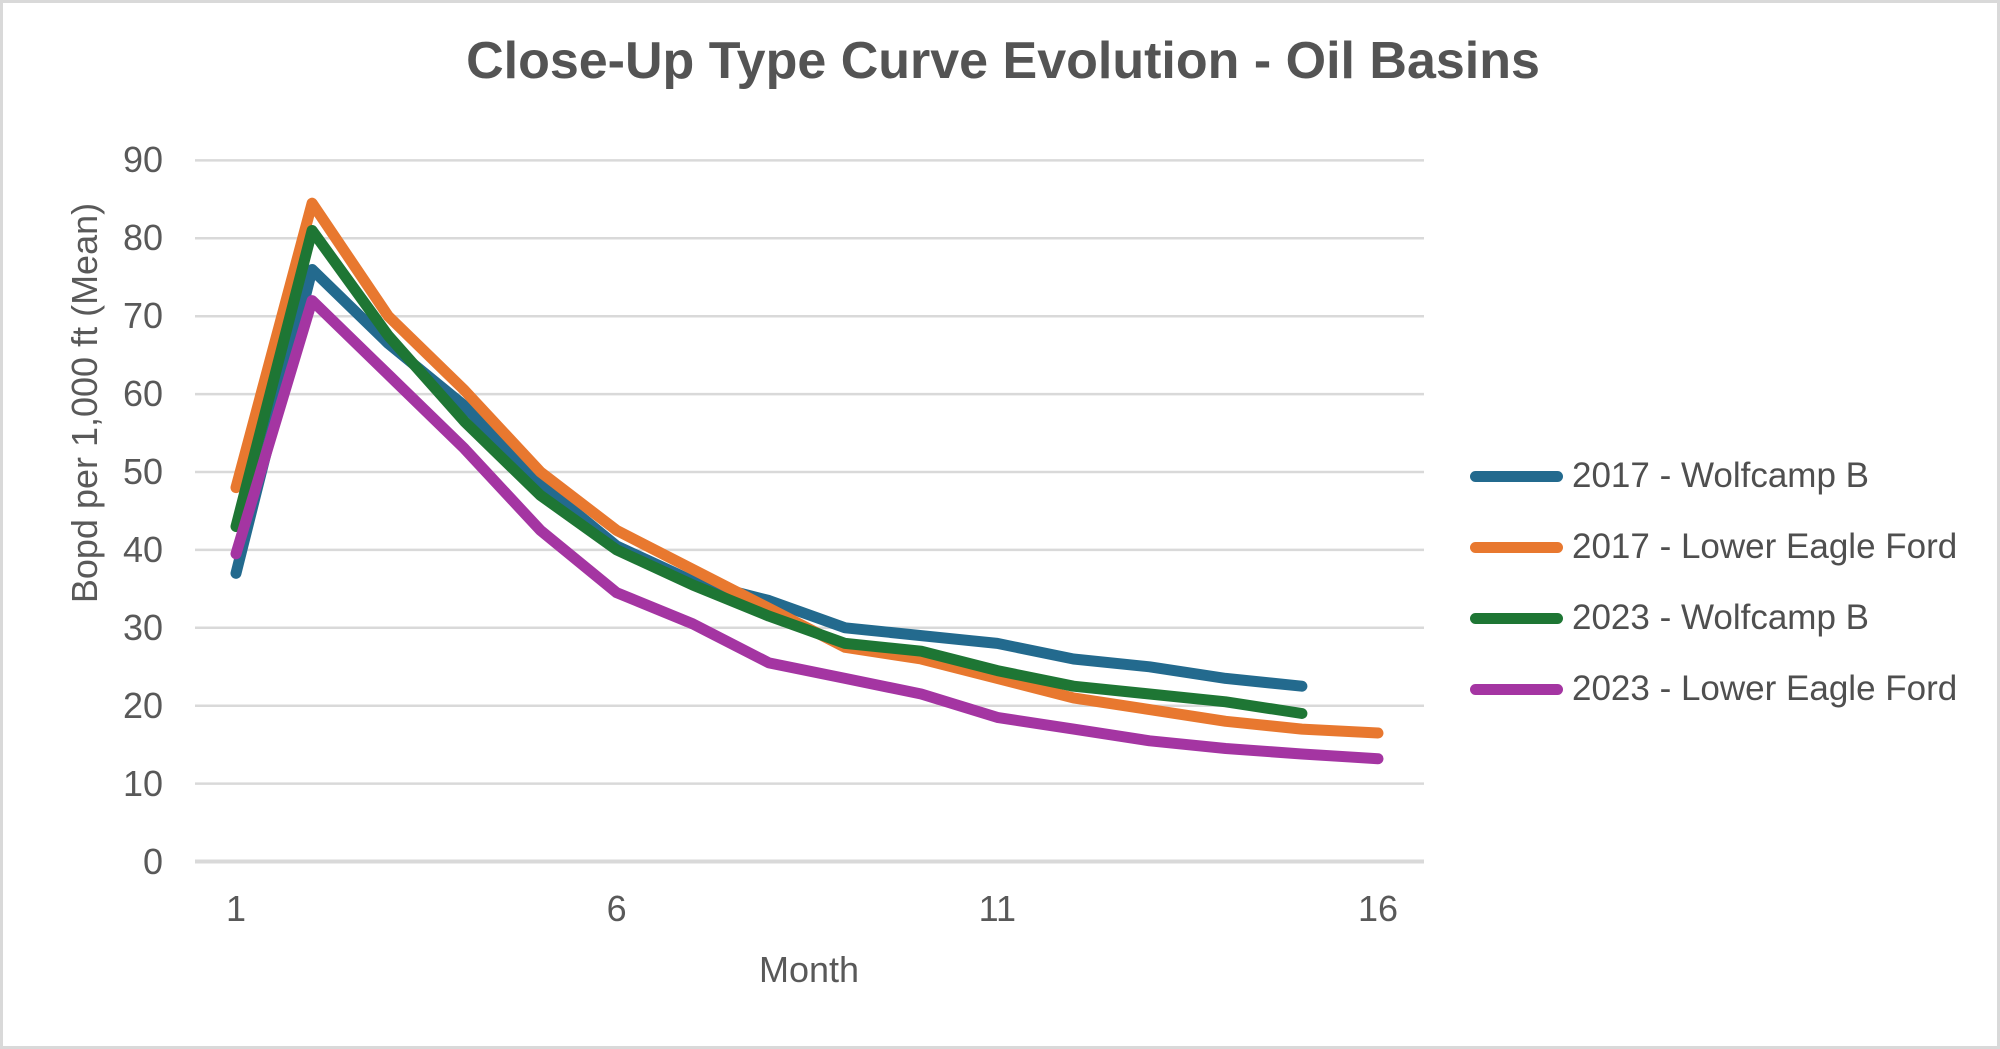 This screenshot has height=1049, width=2000. Describe the element at coordinates (1720, 617) in the screenshot. I see `legend-label: 2023 - Wolfcamp B` at that location.